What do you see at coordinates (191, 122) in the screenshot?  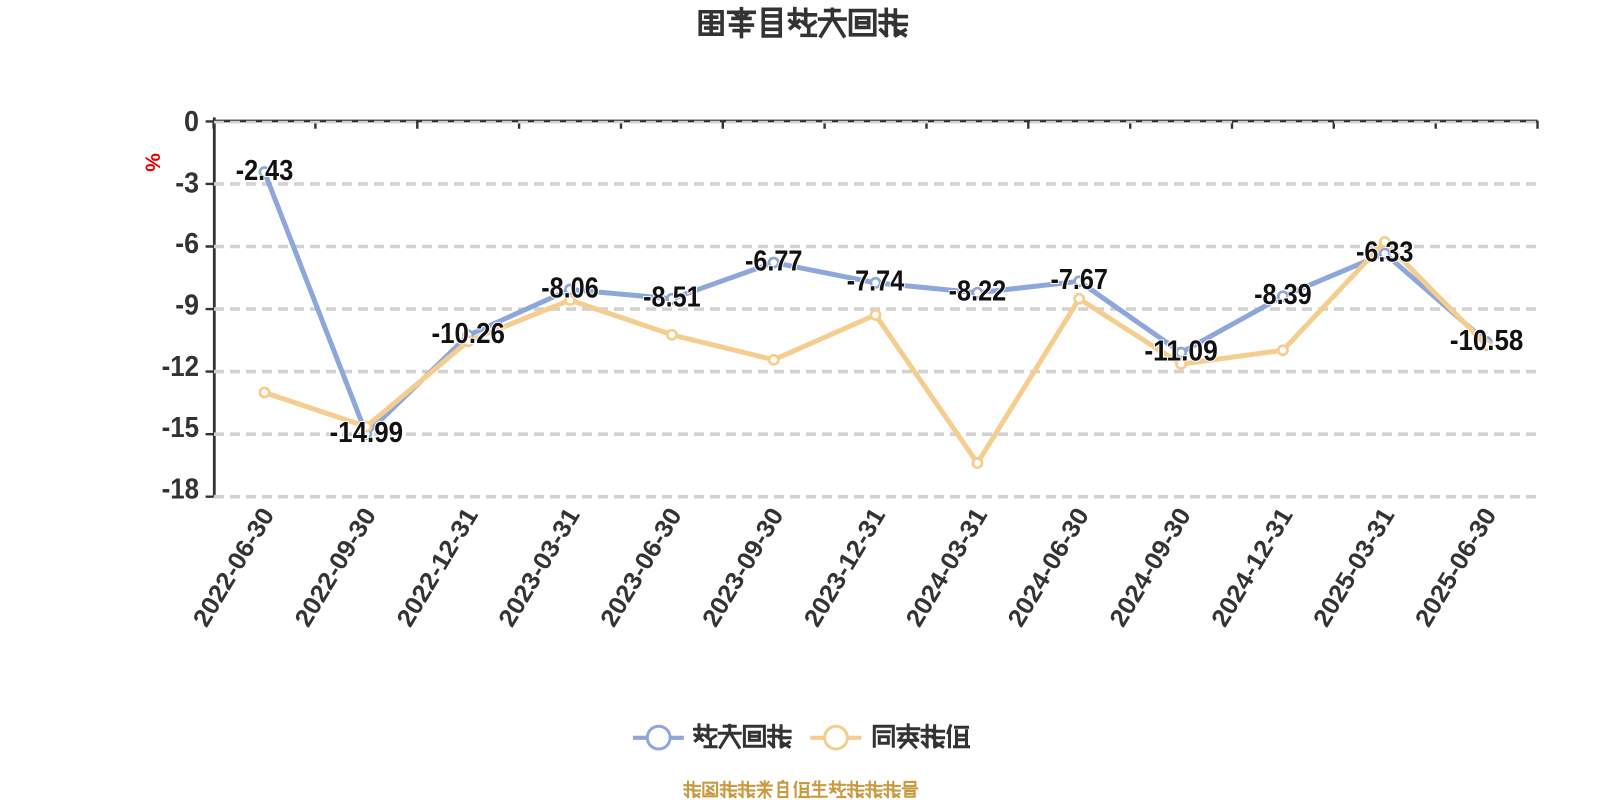 I see `svg-text: 0` at bounding box center [191, 122].